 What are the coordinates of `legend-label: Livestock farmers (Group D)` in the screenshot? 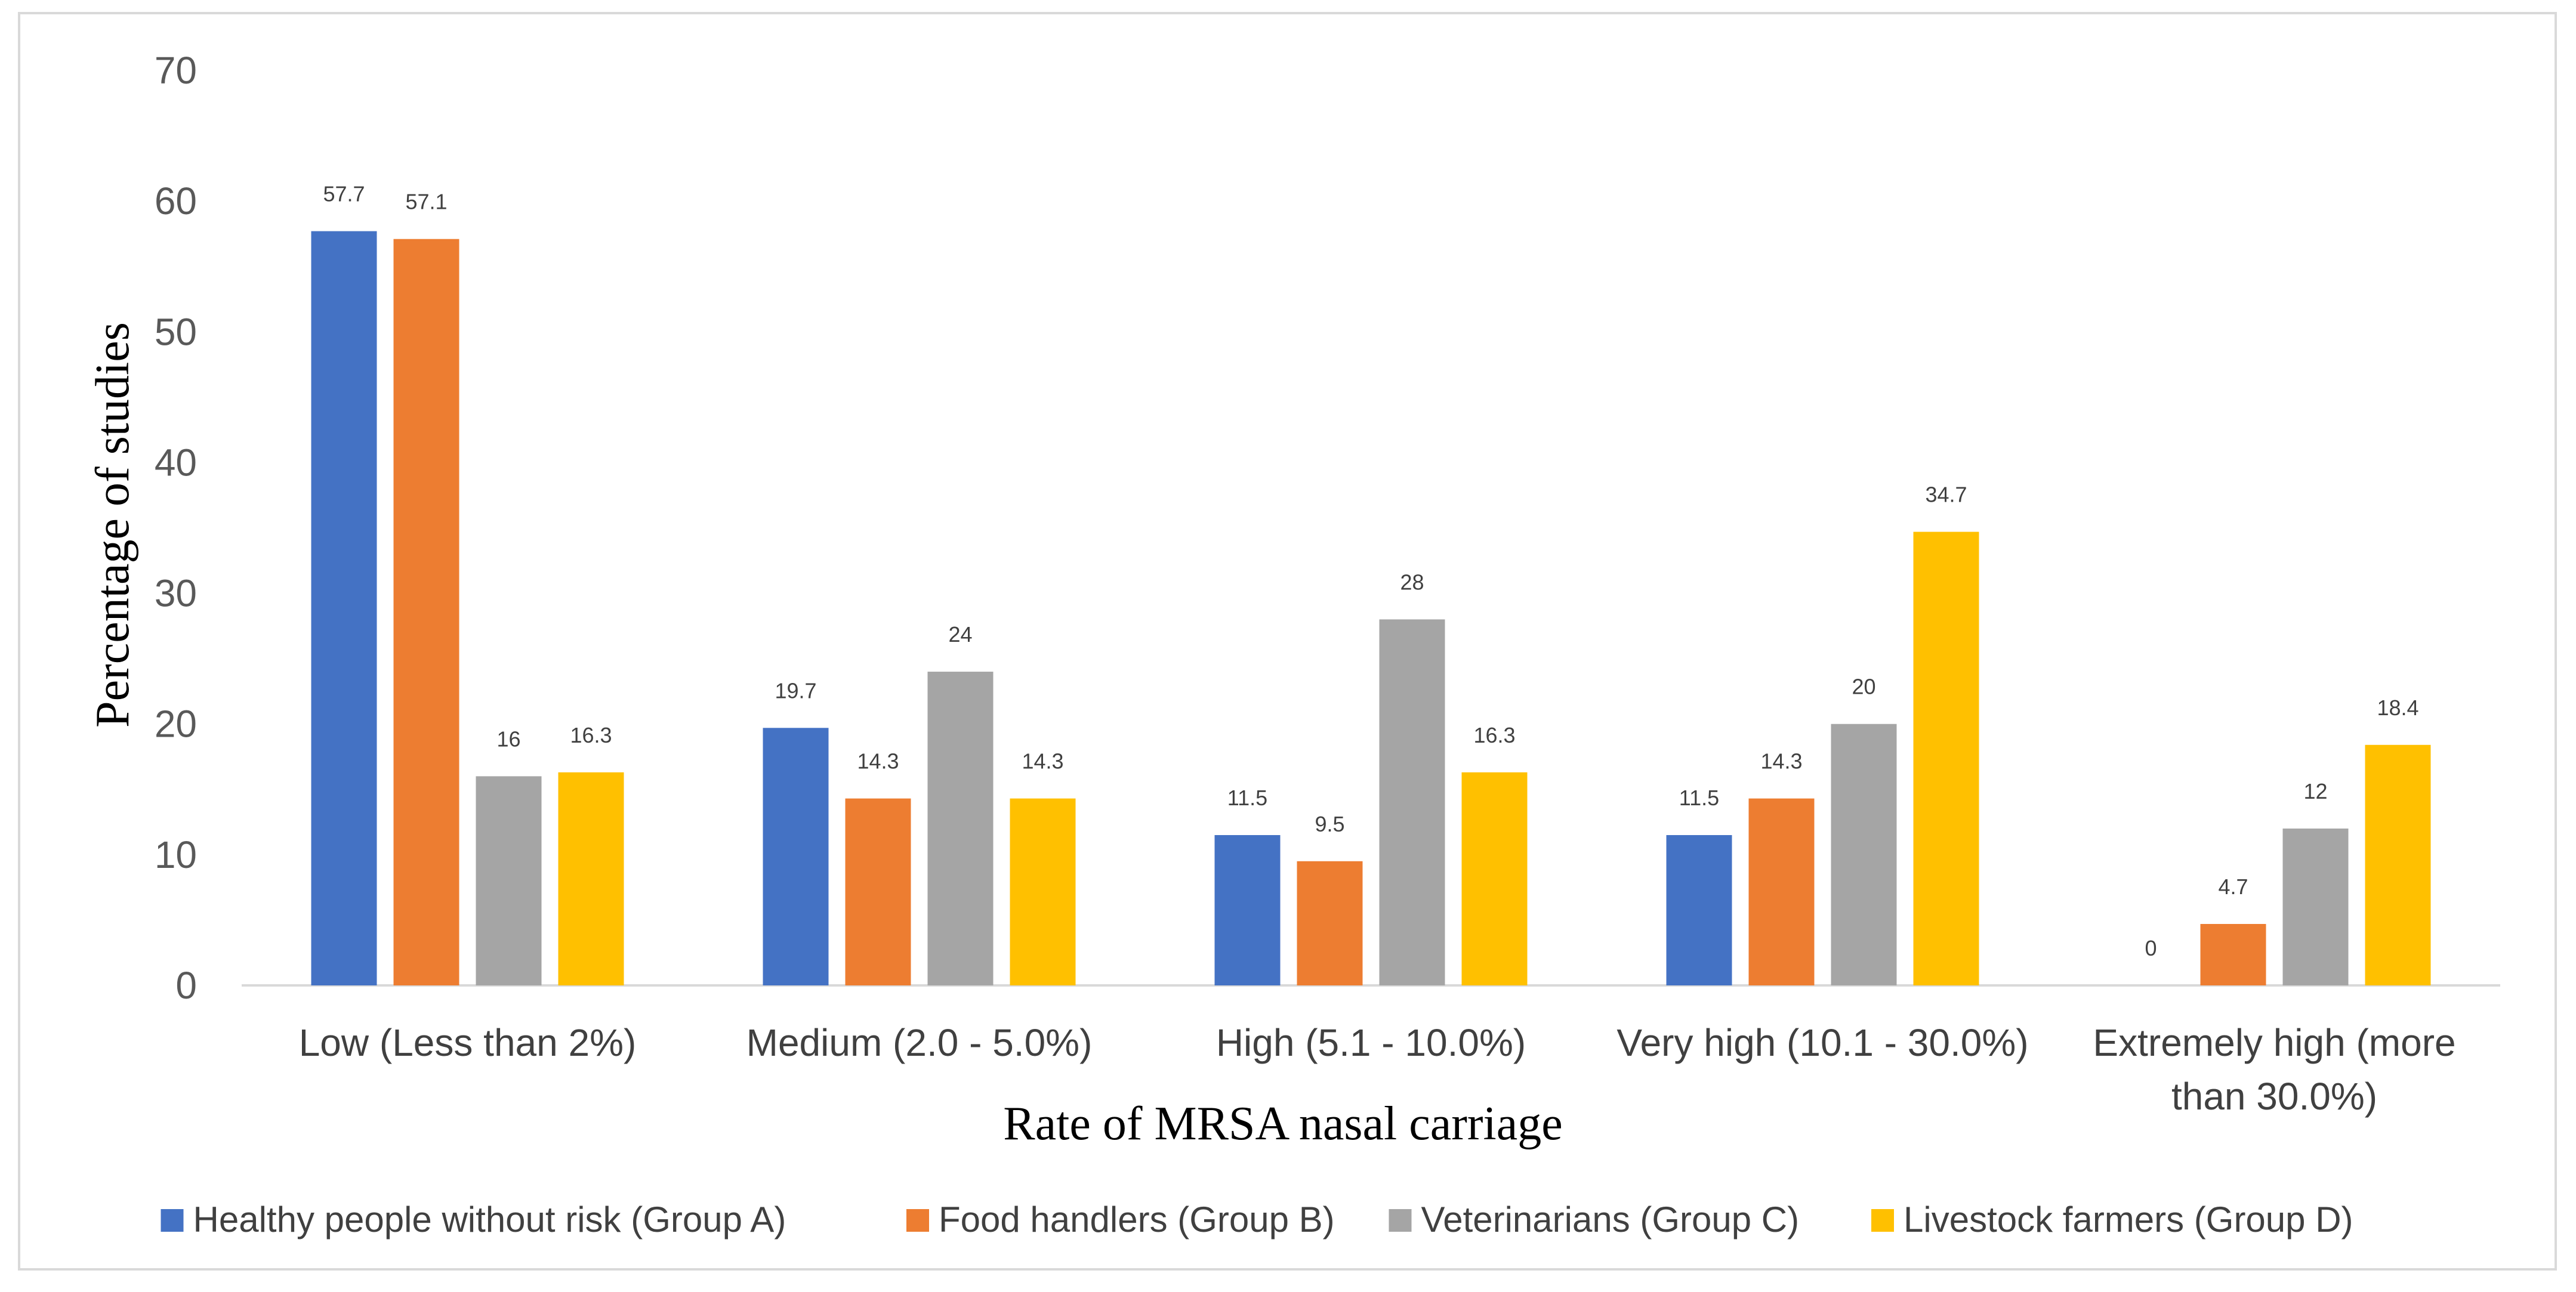 It's located at (2128, 1220).